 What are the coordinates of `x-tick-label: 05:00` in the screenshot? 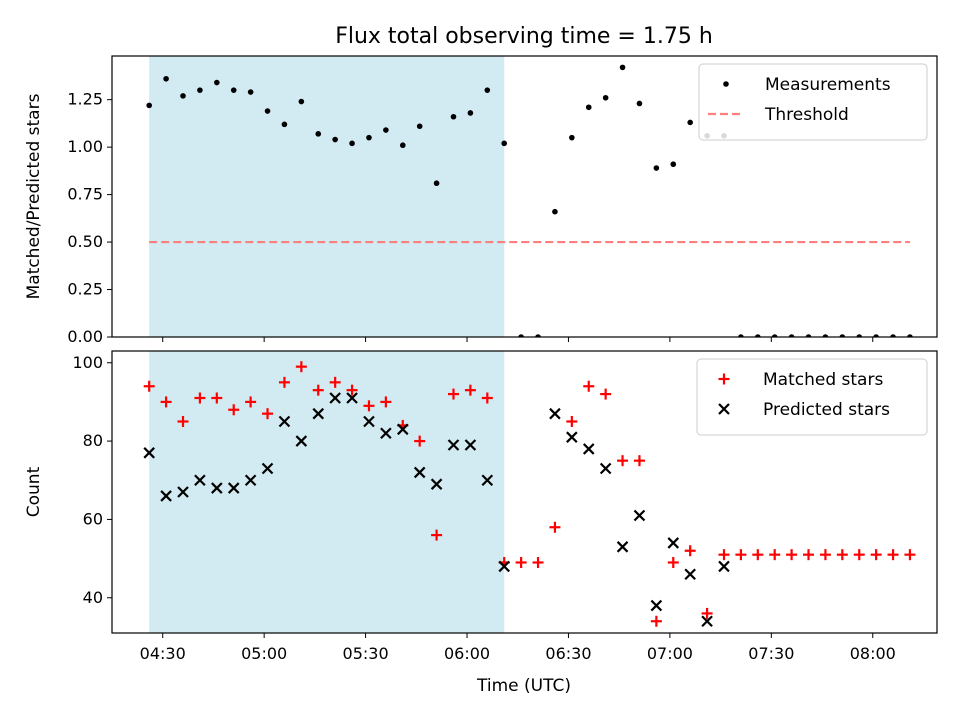 It's located at (264, 653).